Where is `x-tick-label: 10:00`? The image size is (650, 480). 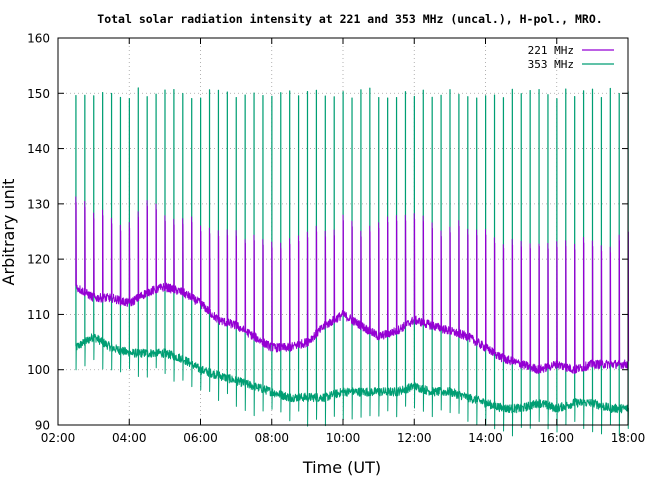 x-tick-label: 10:00 is located at coordinates (343, 438).